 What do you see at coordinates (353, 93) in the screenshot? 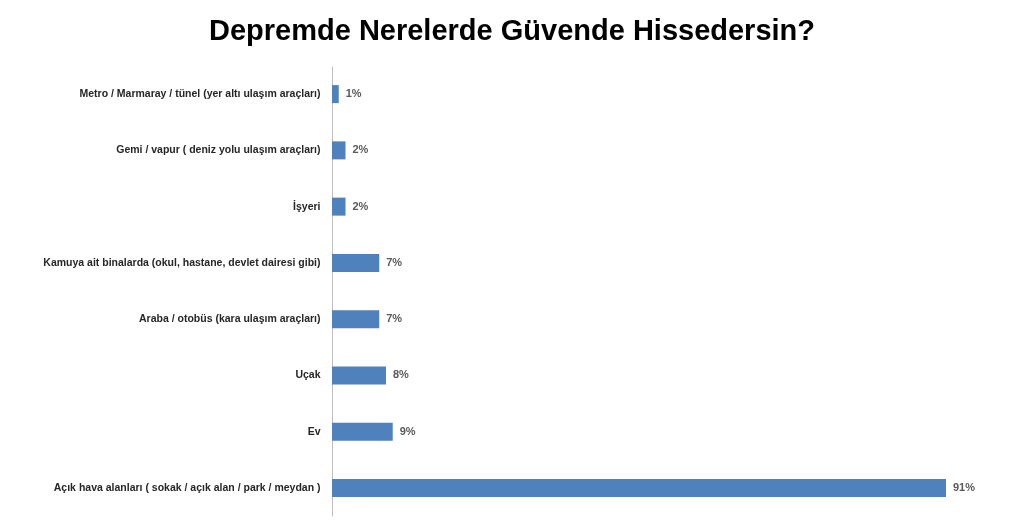
I see `data-label: 1%` at bounding box center [353, 93].